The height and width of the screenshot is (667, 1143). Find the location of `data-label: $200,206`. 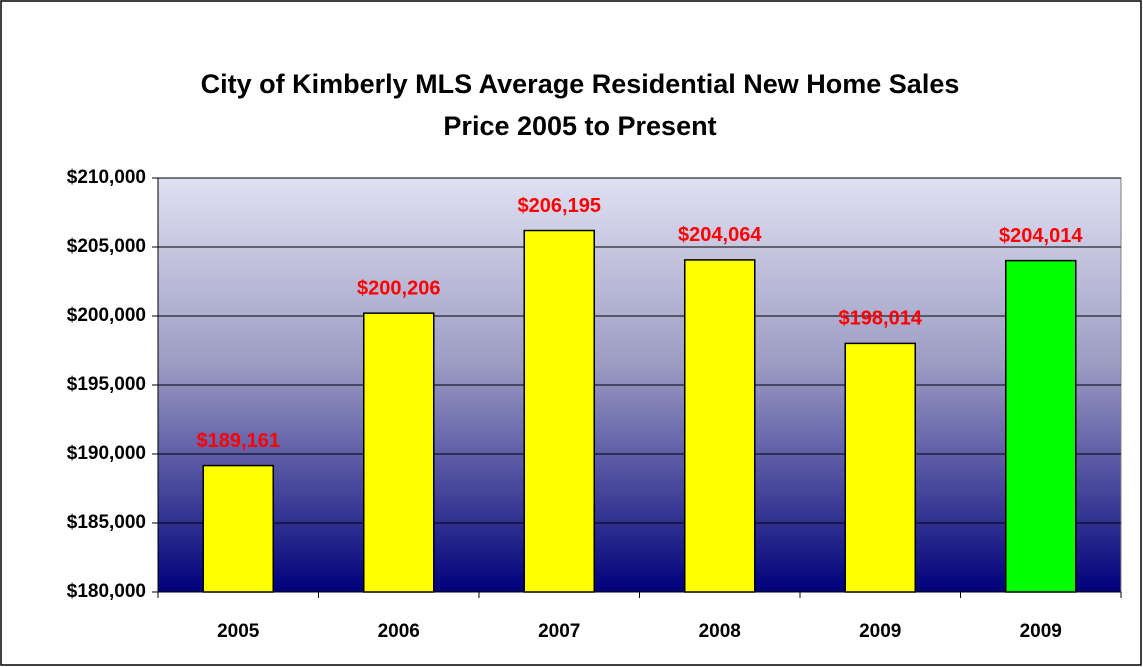

data-label: $200,206 is located at coordinates (398, 288).